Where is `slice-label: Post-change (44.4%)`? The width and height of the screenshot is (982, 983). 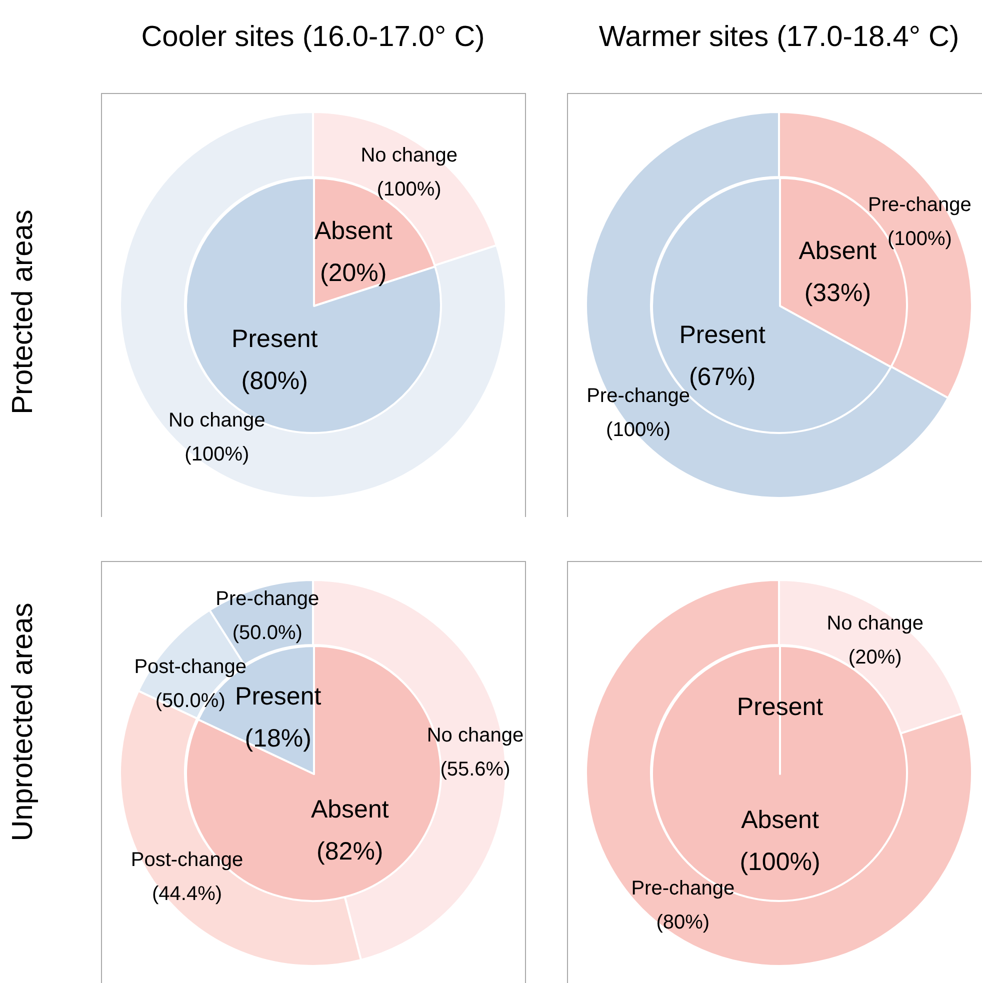
slice-label: Post-change (44.4%) is located at coordinates (187, 877).